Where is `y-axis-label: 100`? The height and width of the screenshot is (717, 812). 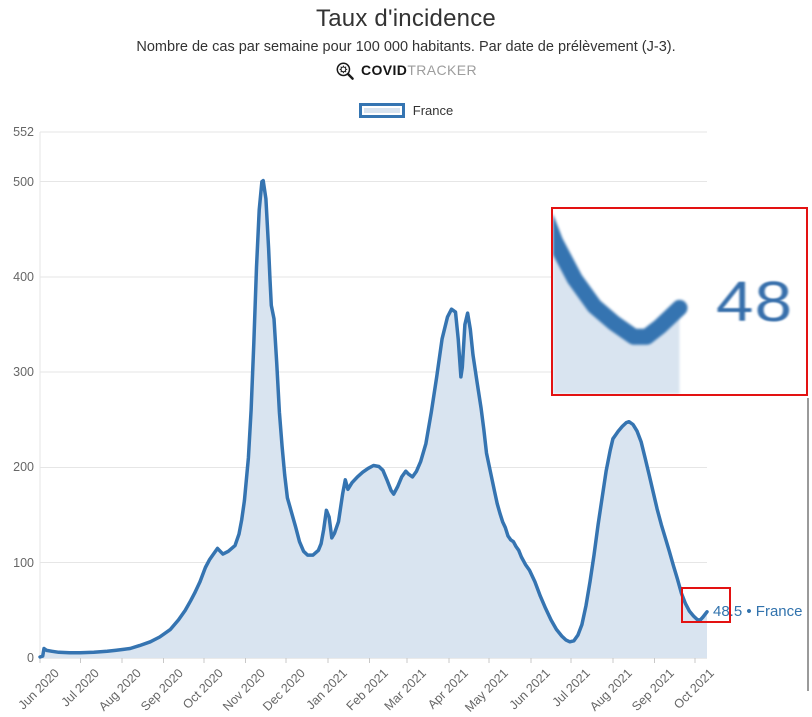
y-axis-label: 100 is located at coordinates (23, 562).